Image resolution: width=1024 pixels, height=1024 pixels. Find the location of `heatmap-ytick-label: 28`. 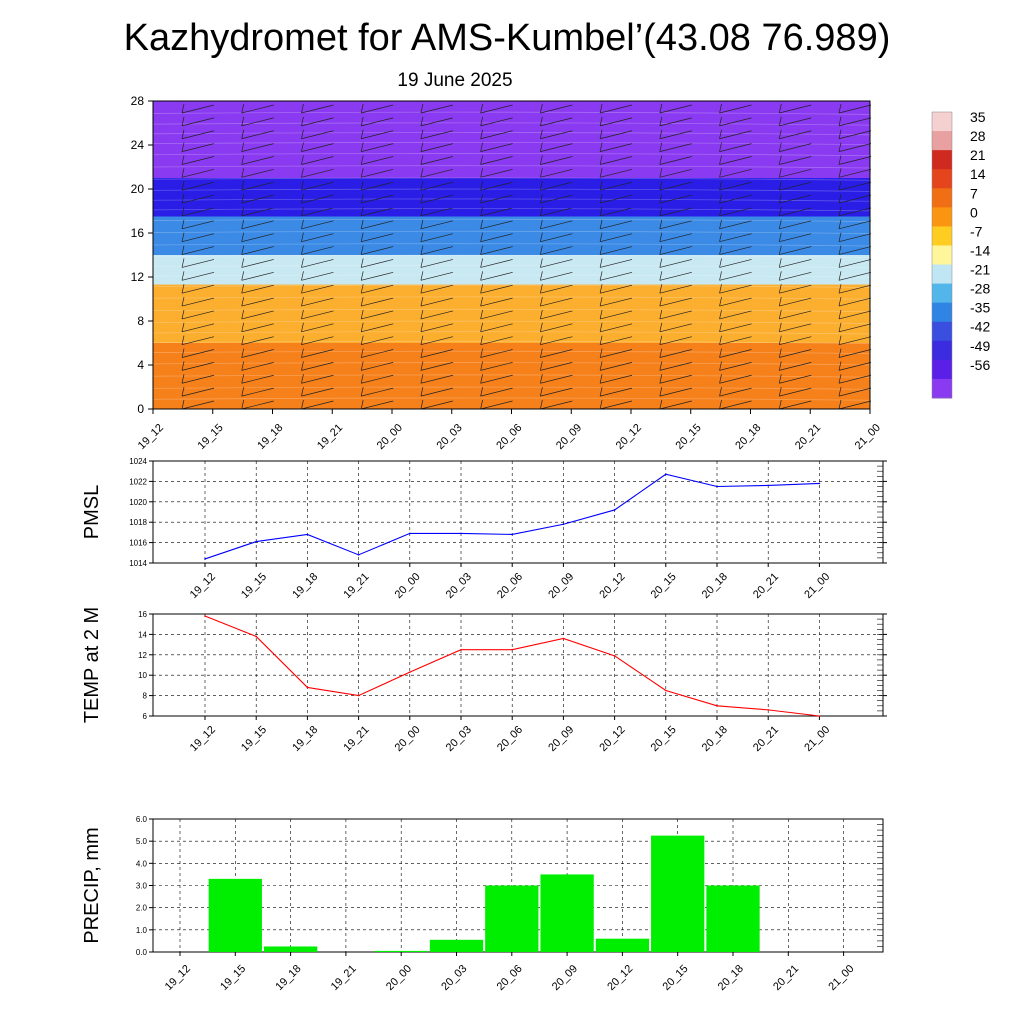

heatmap-ytick-label: 28 is located at coordinates (138, 101).